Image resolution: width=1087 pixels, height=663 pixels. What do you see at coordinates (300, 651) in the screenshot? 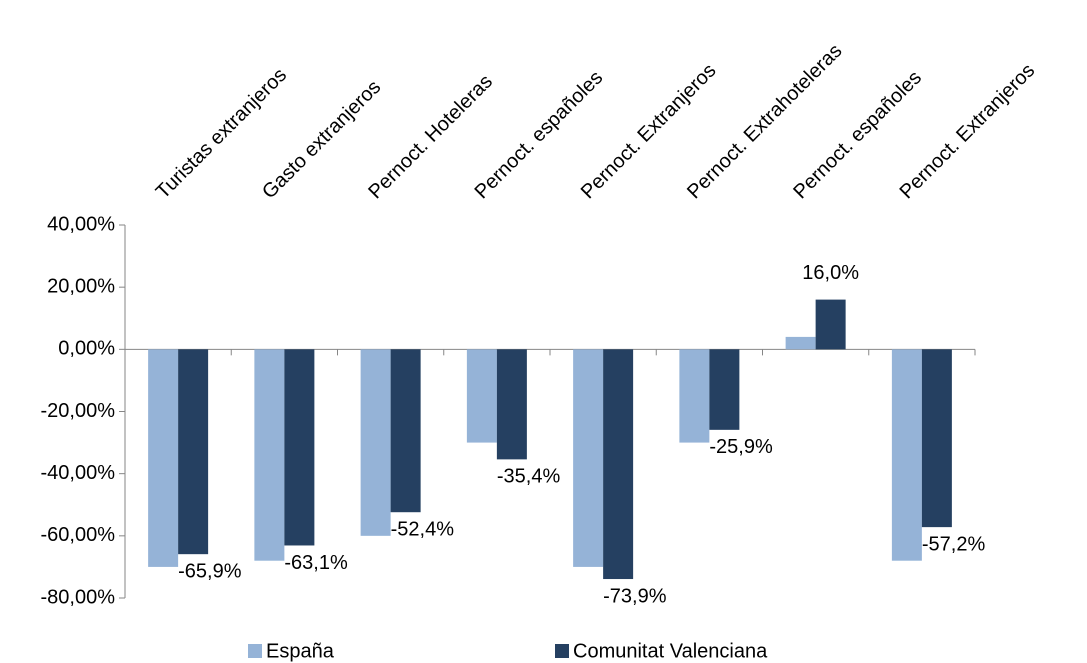
I see `legend-label: España` at bounding box center [300, 651].